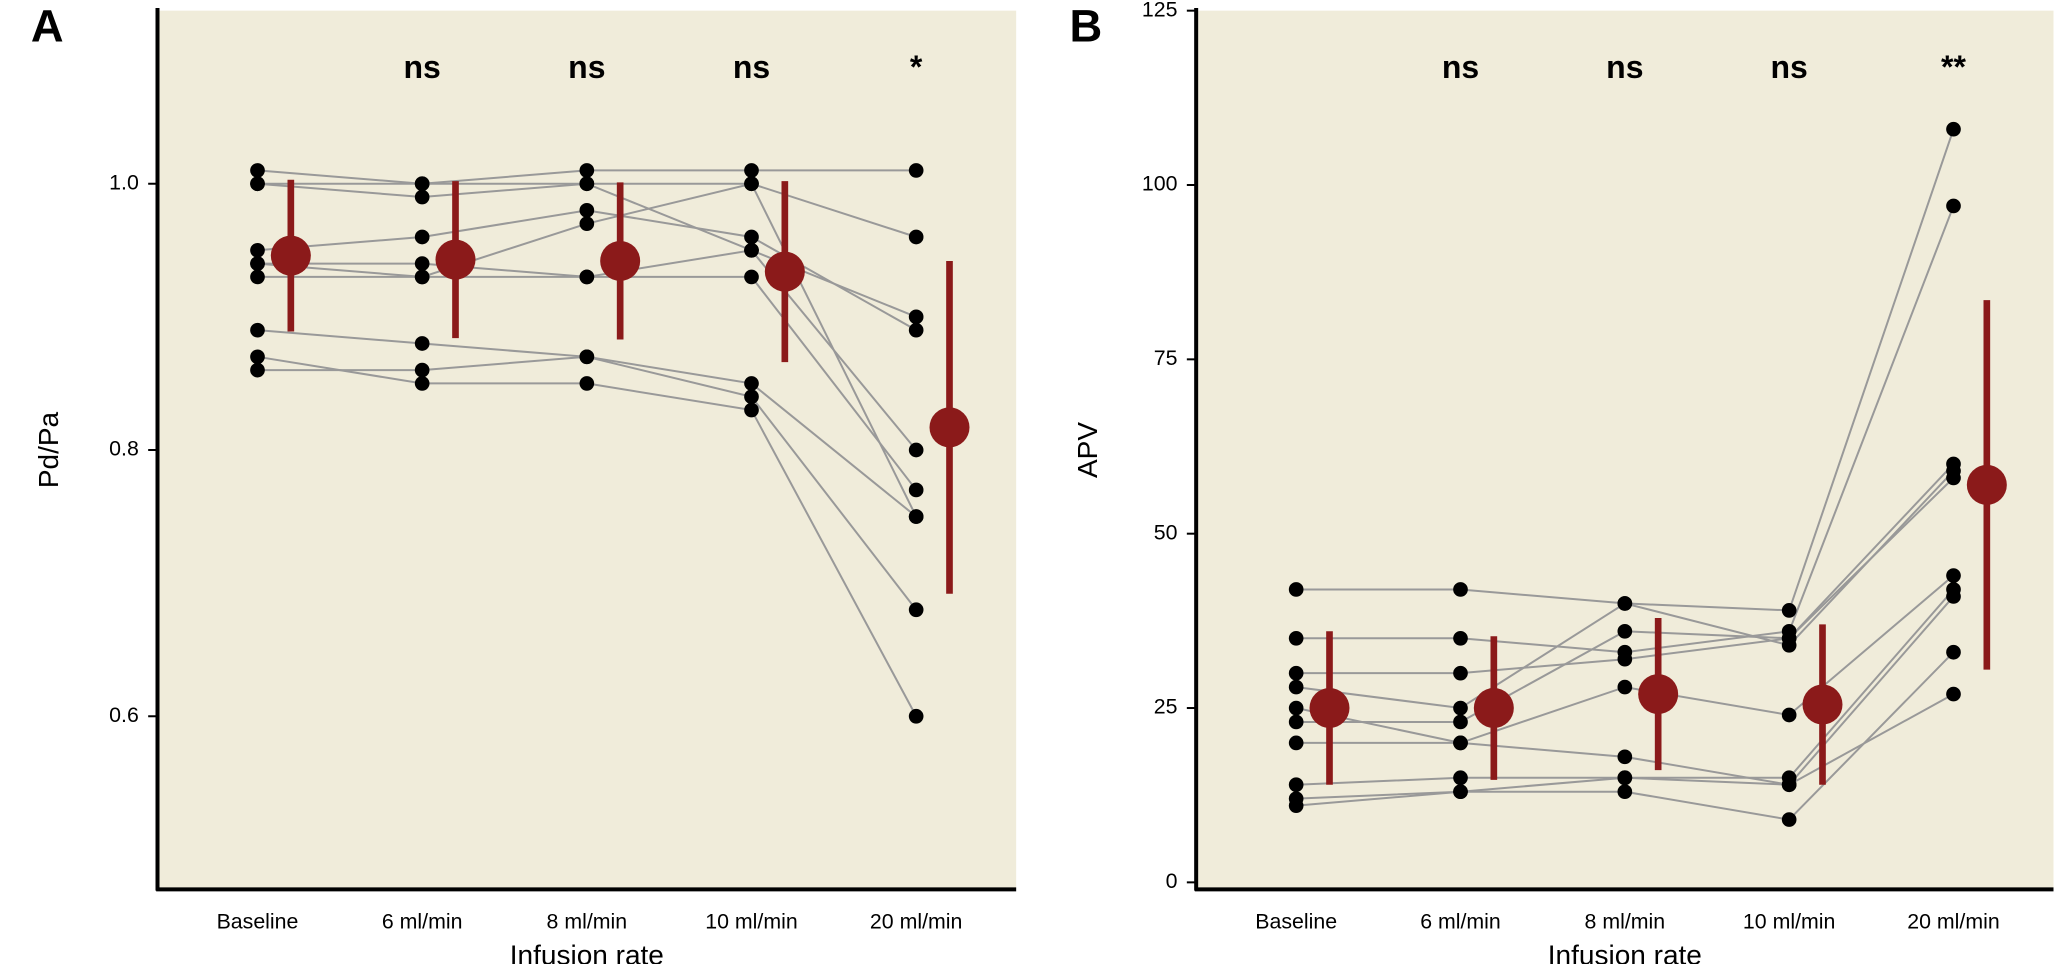  I want to click on y-tick-label: 0.6, so click(124, 715).